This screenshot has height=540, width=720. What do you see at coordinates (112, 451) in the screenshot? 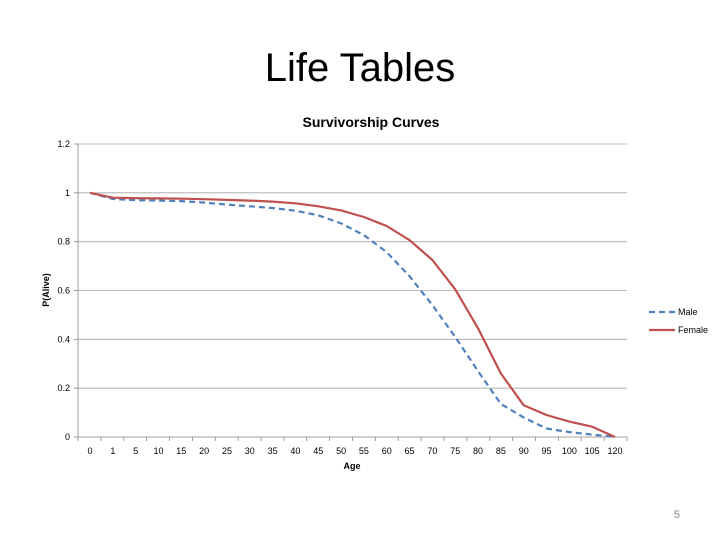
I see `x-tick-label: 1` at bounding box center [112, 451].